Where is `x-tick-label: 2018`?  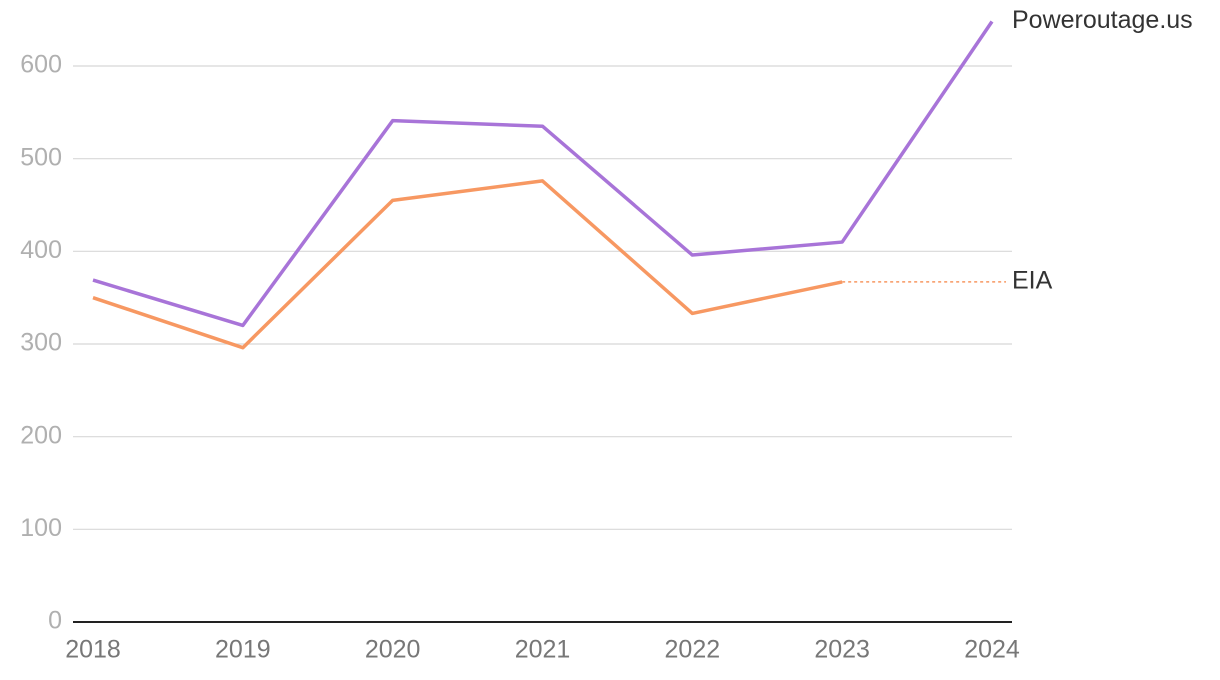 x-tick-label: 2018 is located at coordinates (93, 650).